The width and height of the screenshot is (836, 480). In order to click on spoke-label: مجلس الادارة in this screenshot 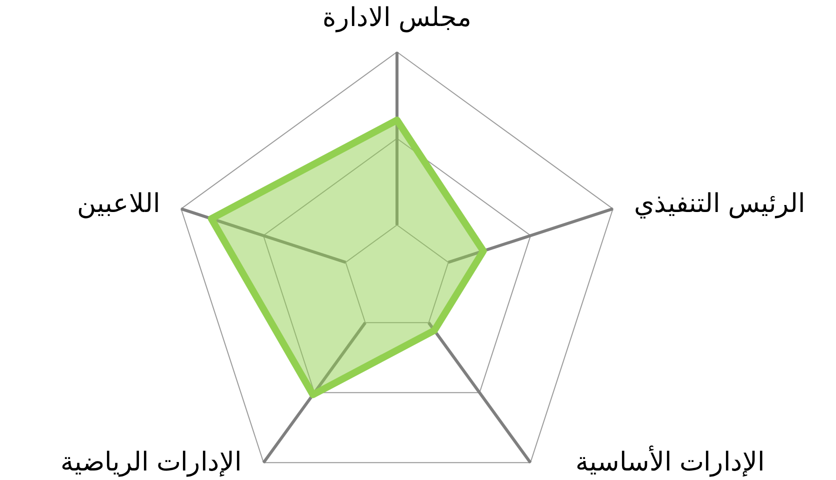, I will do `click(397, 18)`.